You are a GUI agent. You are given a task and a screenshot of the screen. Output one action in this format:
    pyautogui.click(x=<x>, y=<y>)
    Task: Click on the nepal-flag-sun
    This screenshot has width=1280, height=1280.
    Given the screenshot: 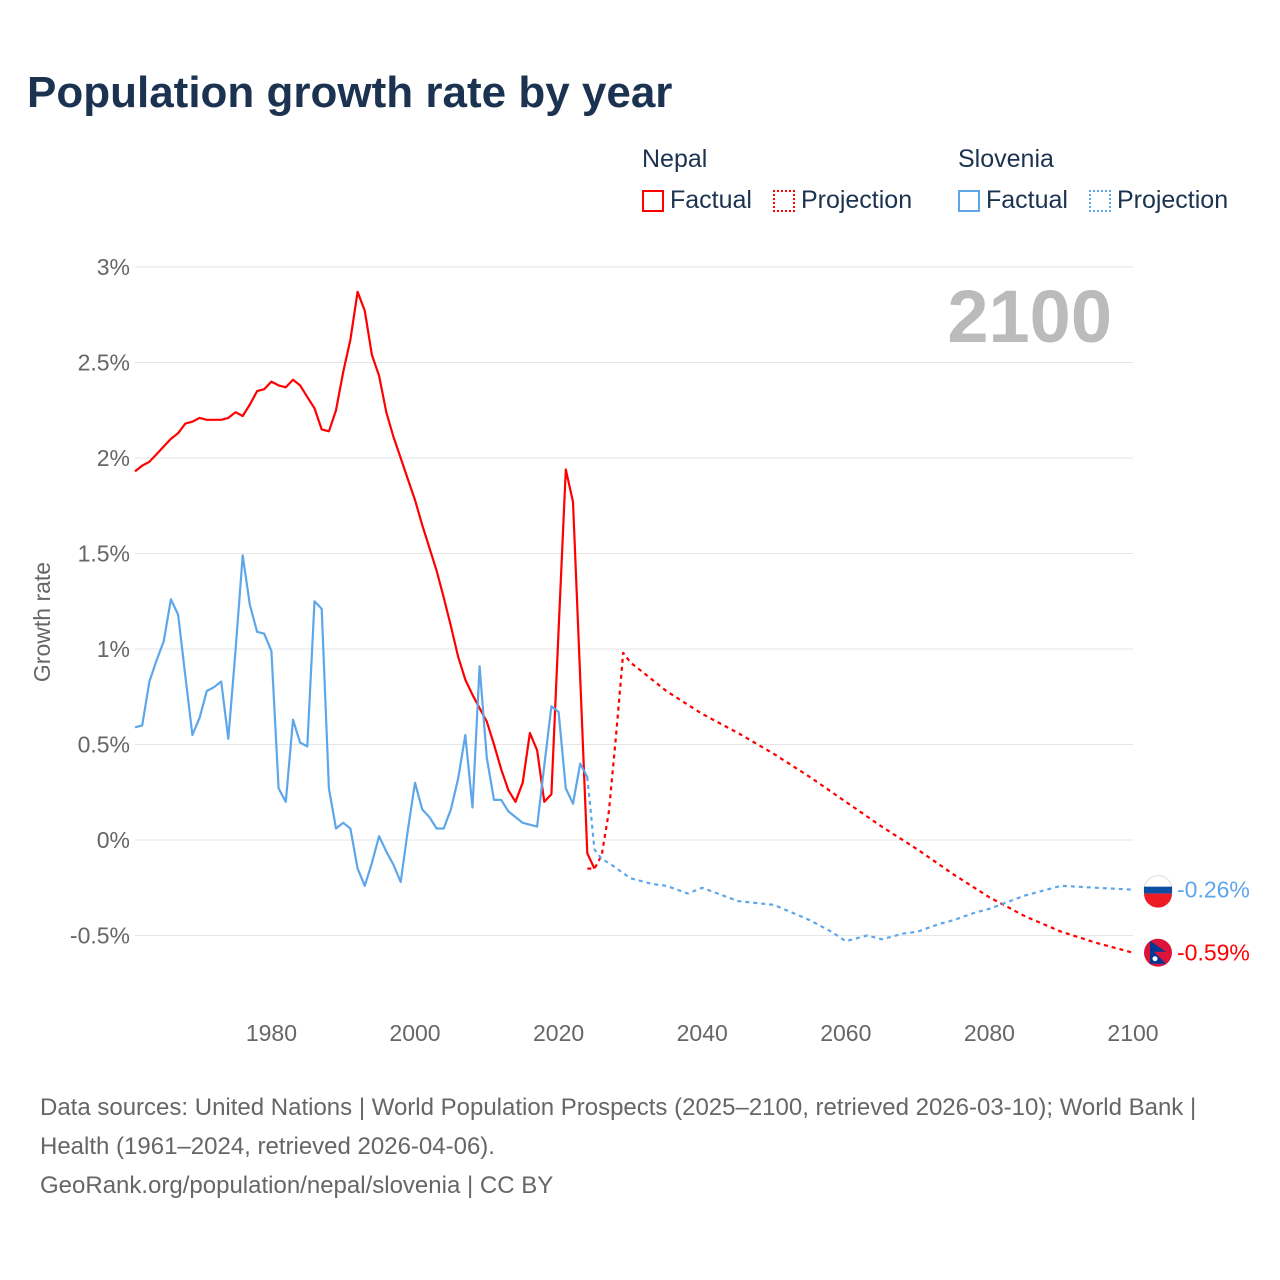 What is the action you would take?
    pyautogui.click(x=1155, y=959)
    